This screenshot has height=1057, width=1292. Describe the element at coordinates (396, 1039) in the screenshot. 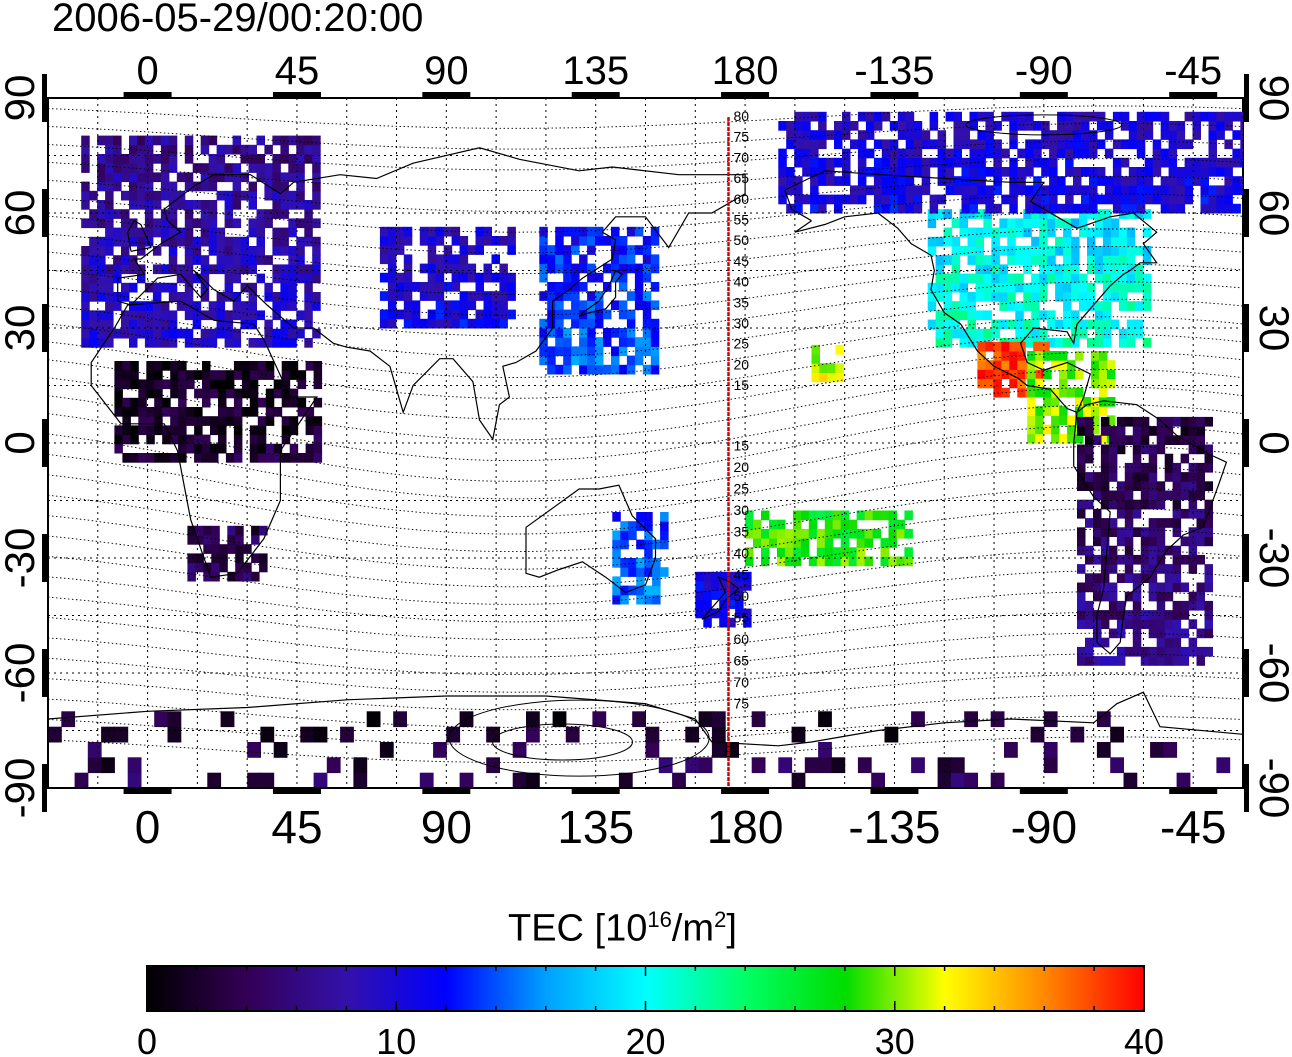

I see `colorbar-tick-label: 10` at that location.